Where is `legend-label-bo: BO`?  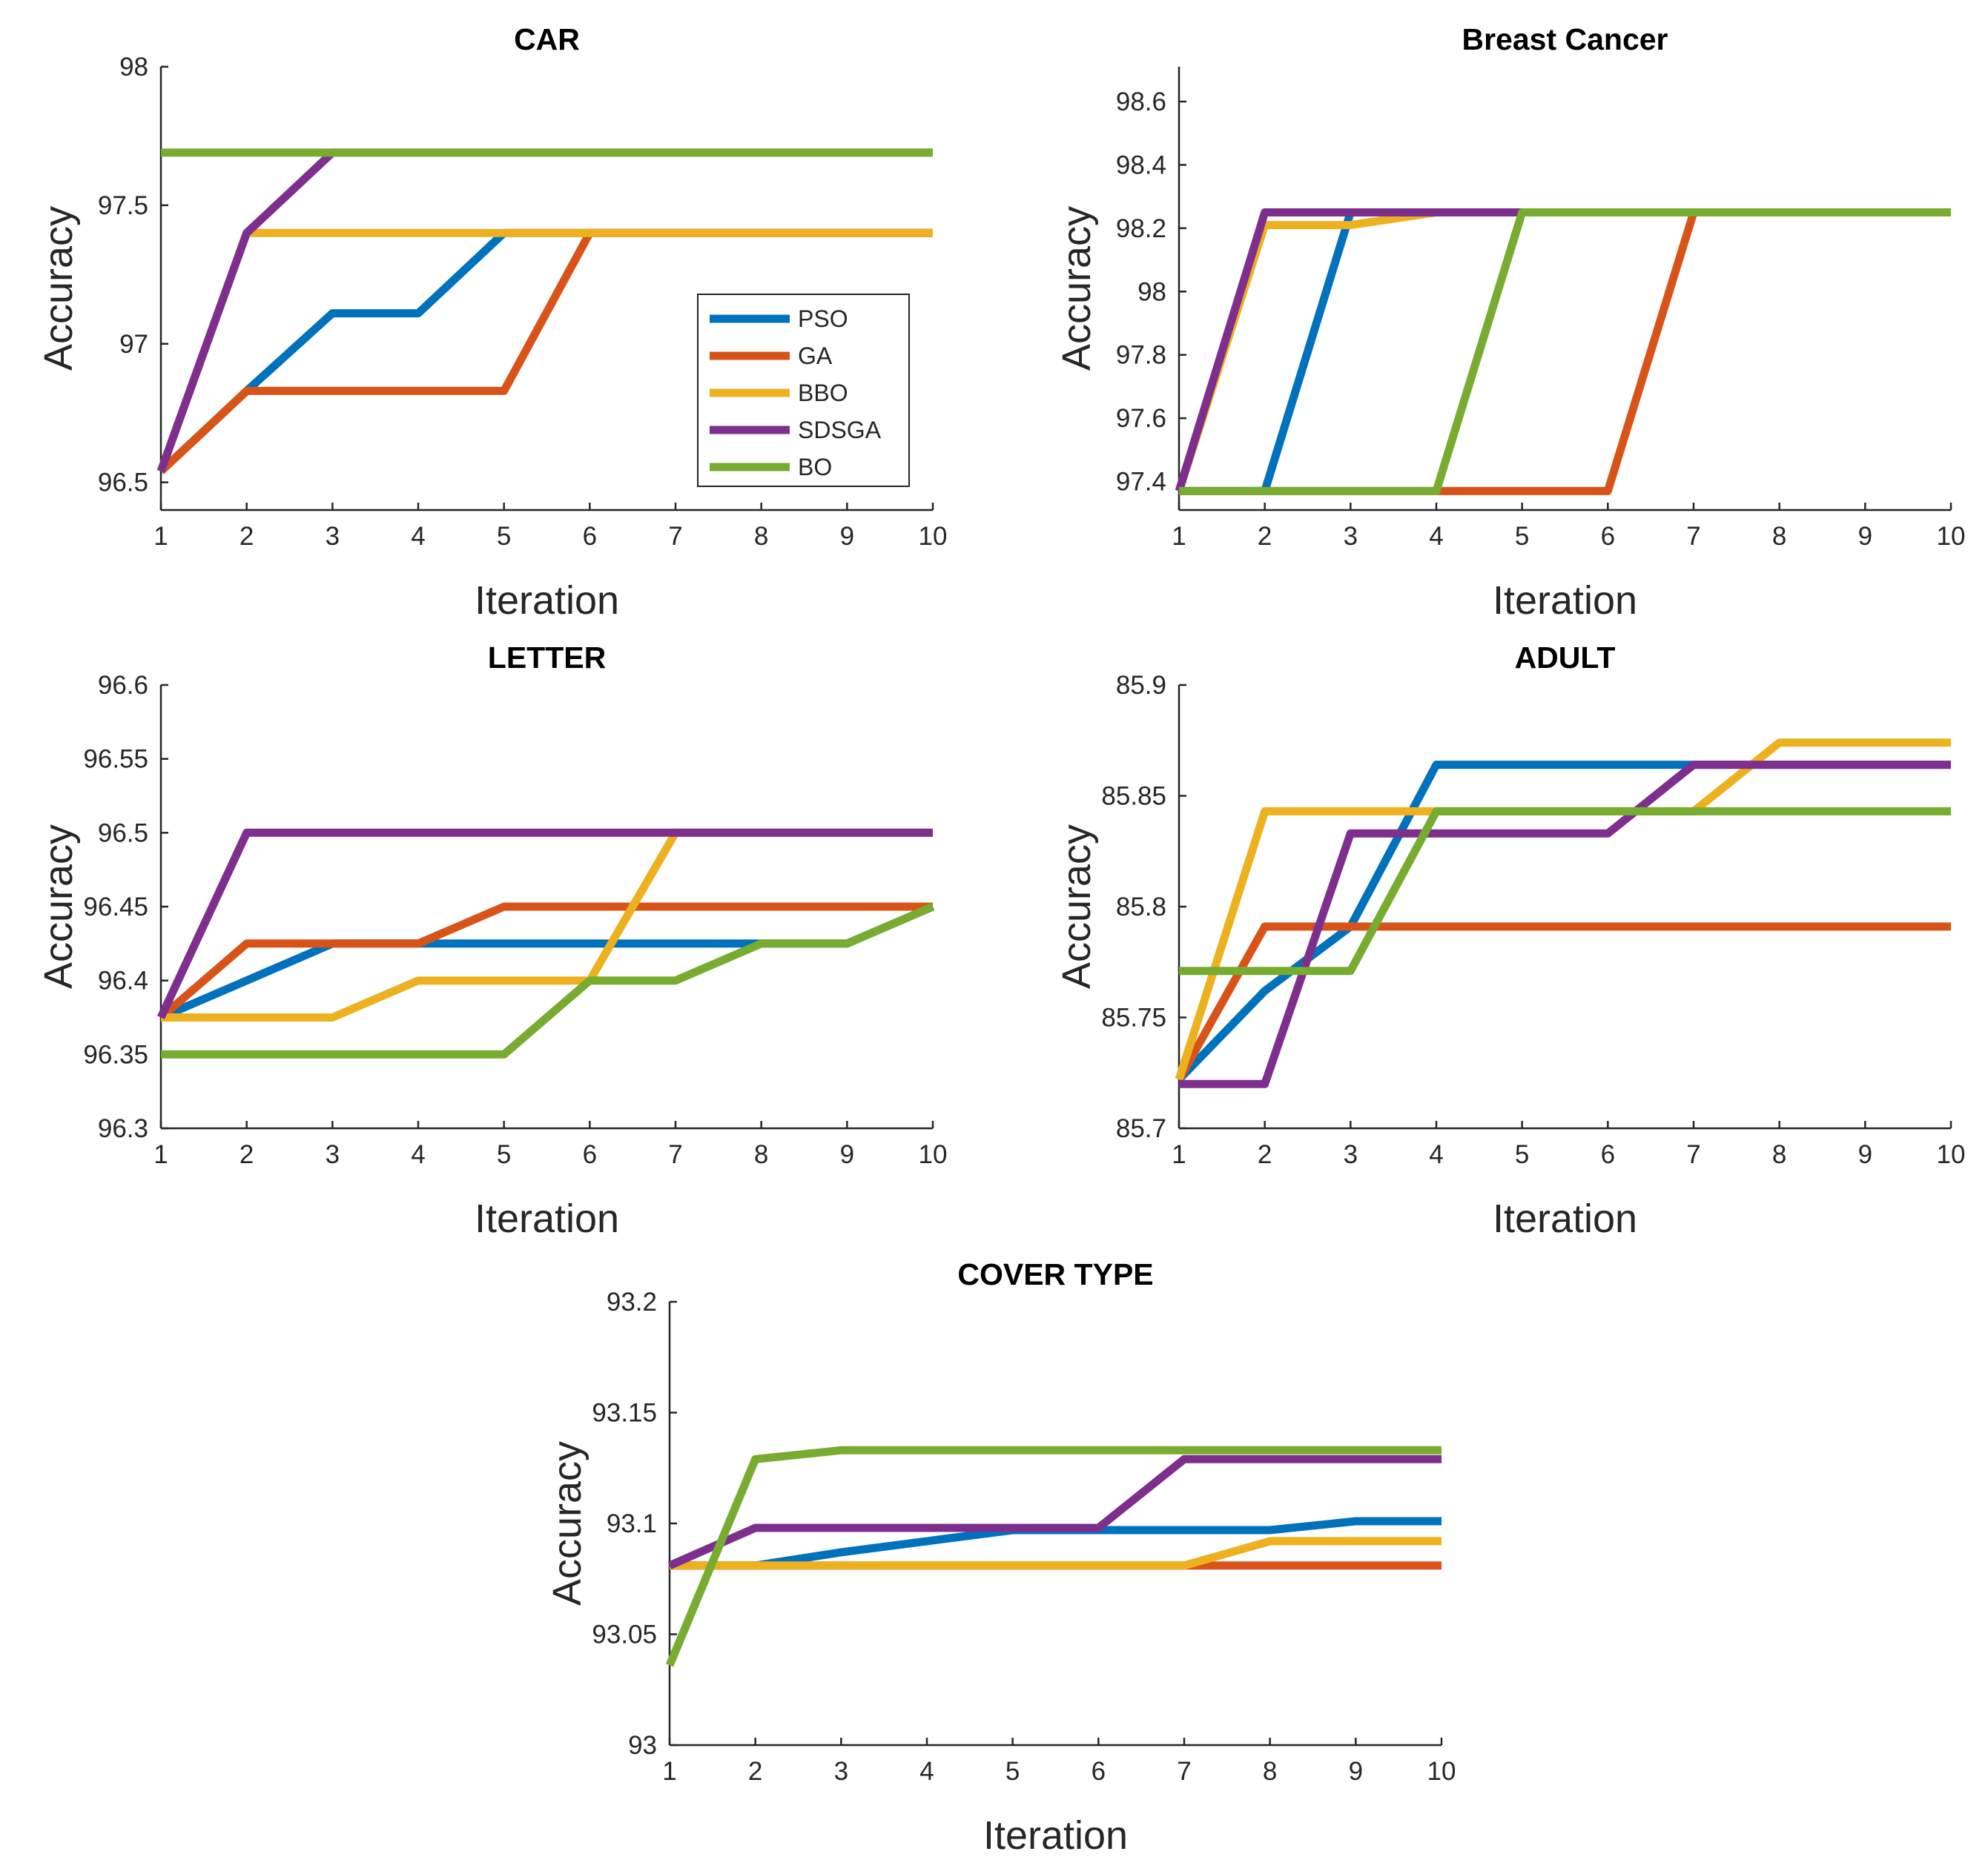 legend-label-bo: BO is located at coordinates (815, 467).